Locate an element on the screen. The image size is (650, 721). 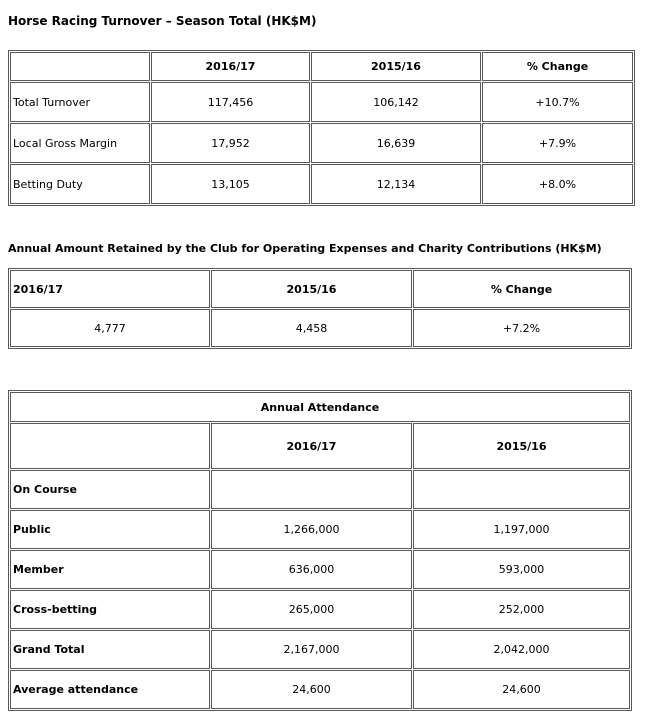
cell-value: 117,456 is located at coordinates (230, 102).